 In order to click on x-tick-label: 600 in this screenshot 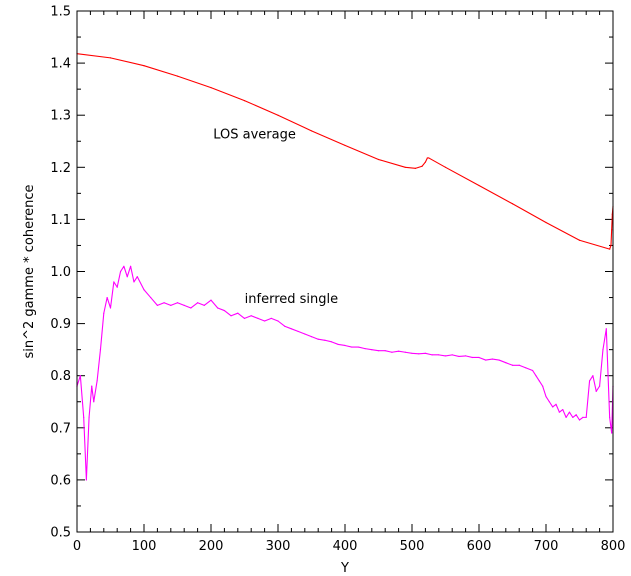, I will do `click(479, 546)`.